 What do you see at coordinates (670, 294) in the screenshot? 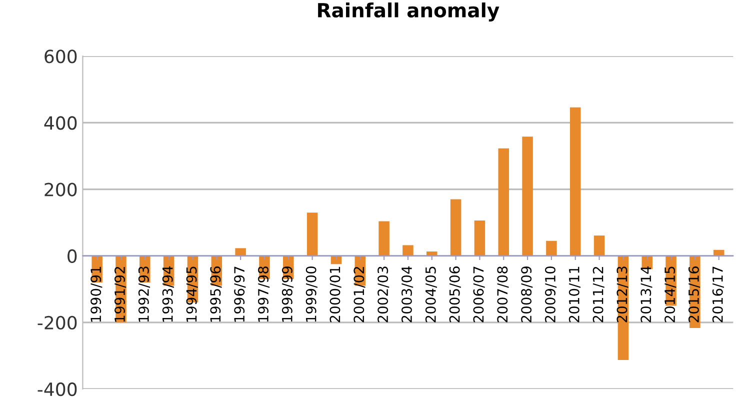
I see `x-tick-label: 2014/15` at bounding box center [670, 294].